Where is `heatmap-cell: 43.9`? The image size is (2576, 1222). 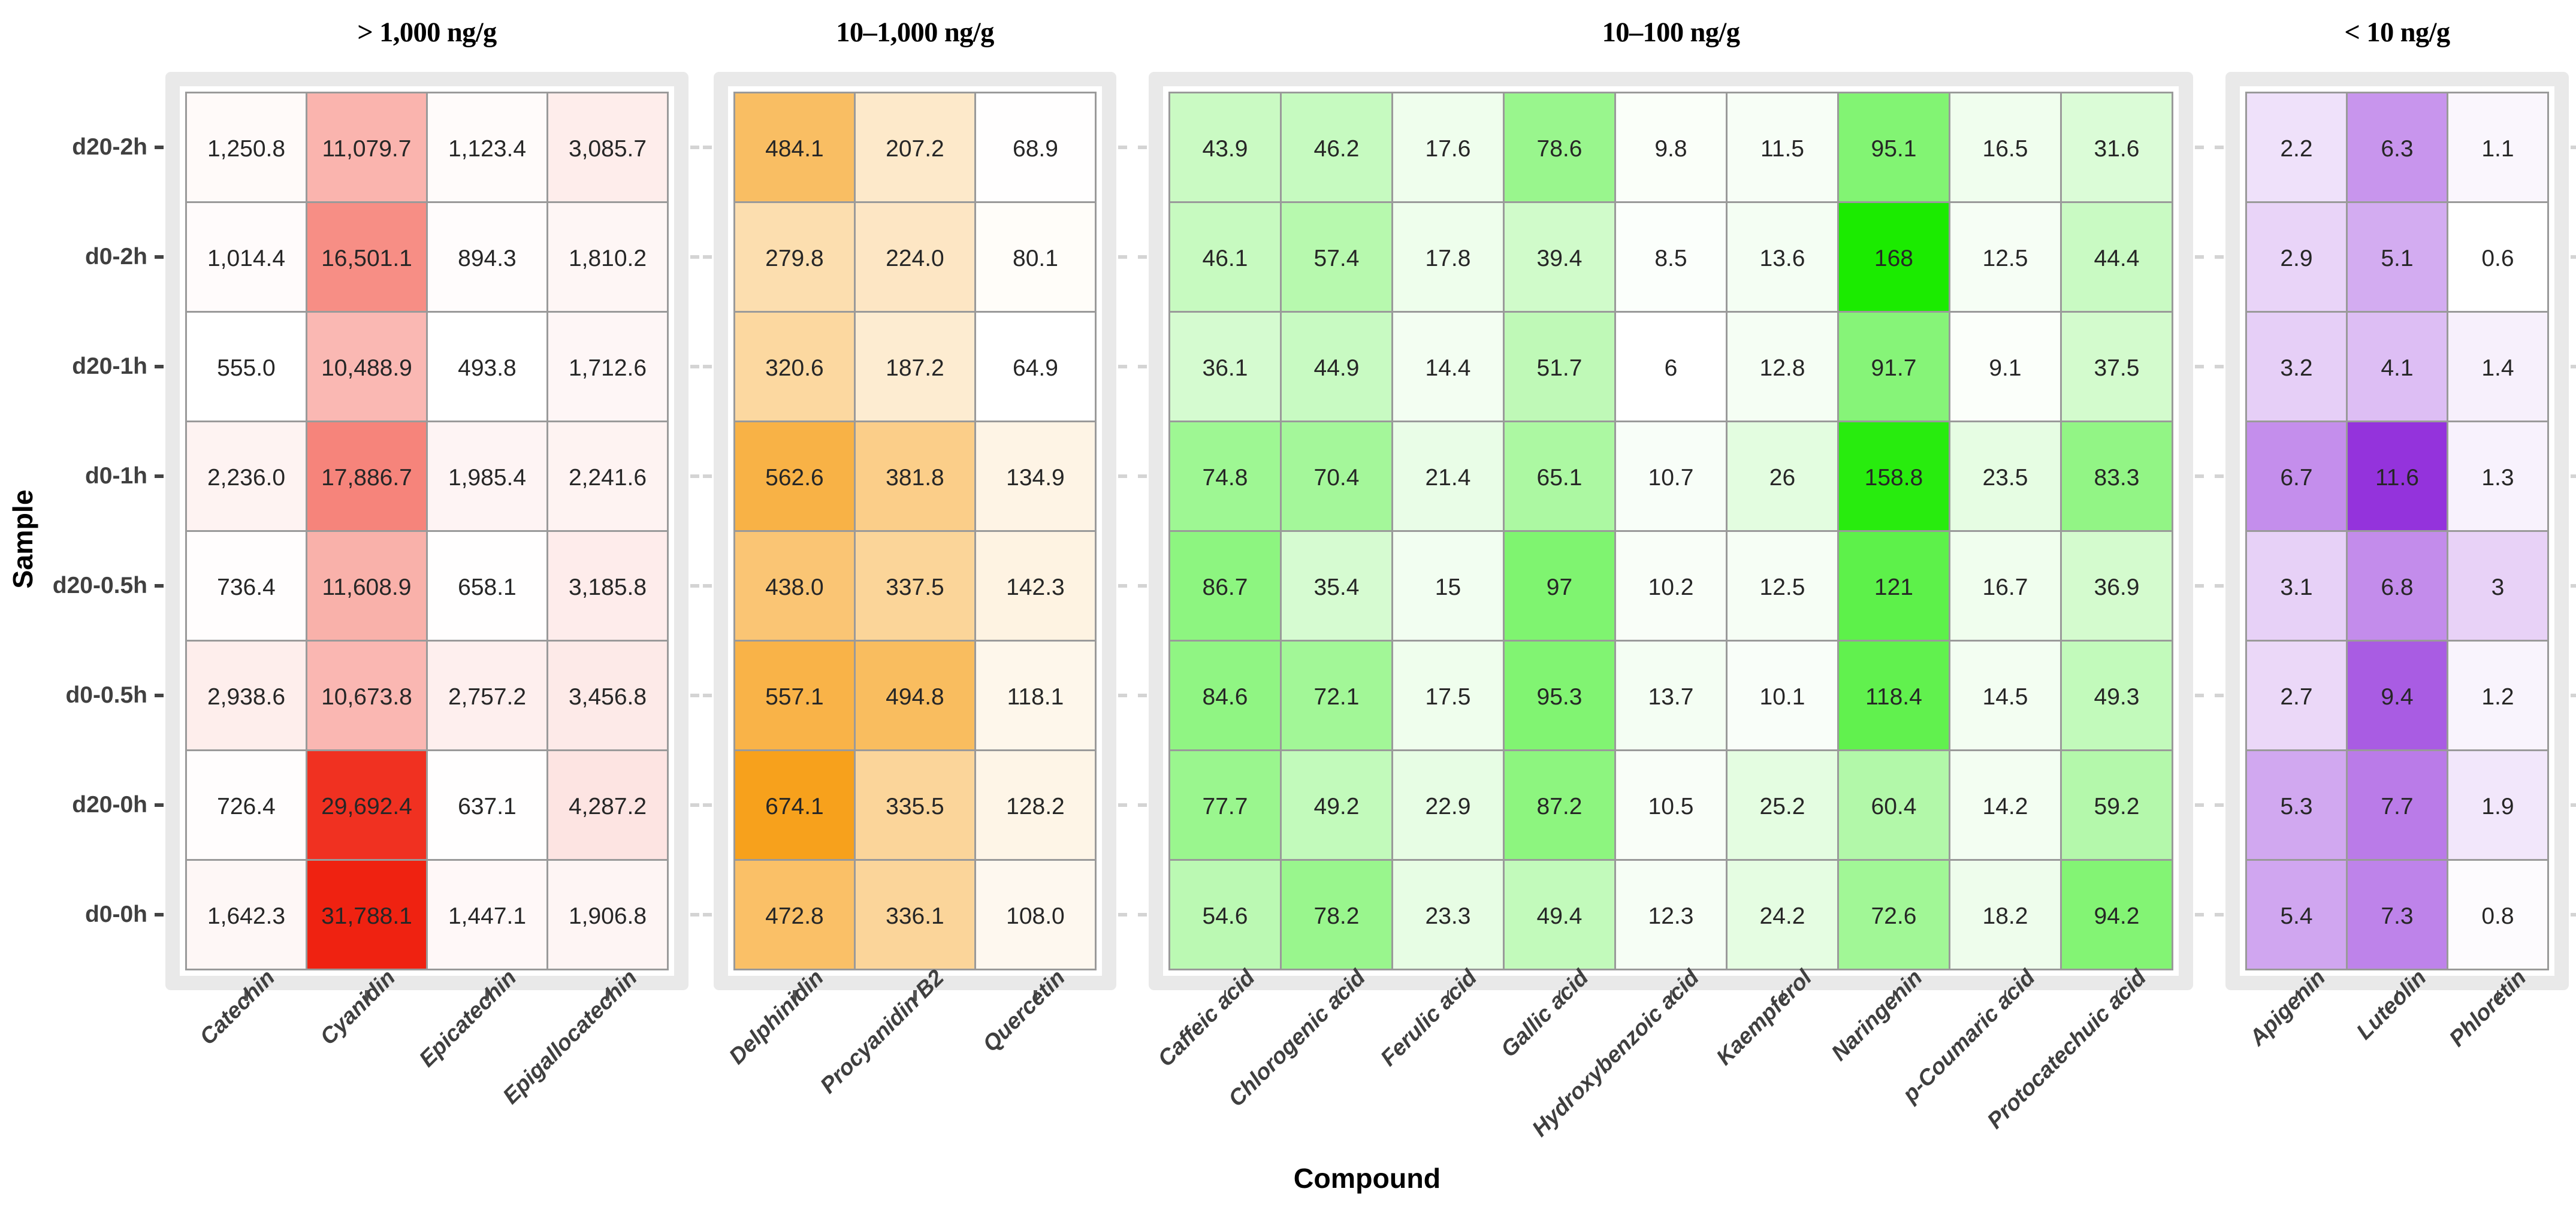 heatmap-cell: 43.9 is located at coordinates (1225, 147).